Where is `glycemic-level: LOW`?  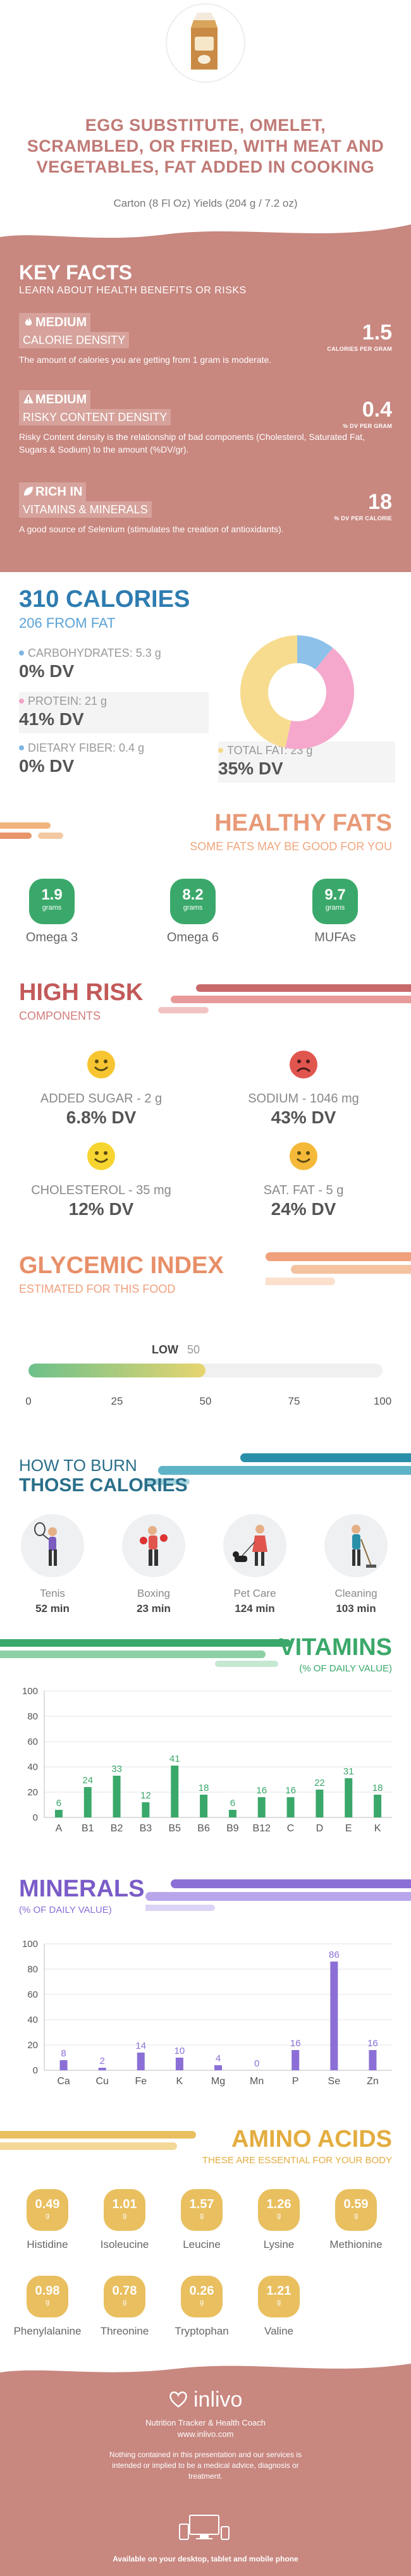
glycemic-level: LOW is located at coordinates (165, 1349).